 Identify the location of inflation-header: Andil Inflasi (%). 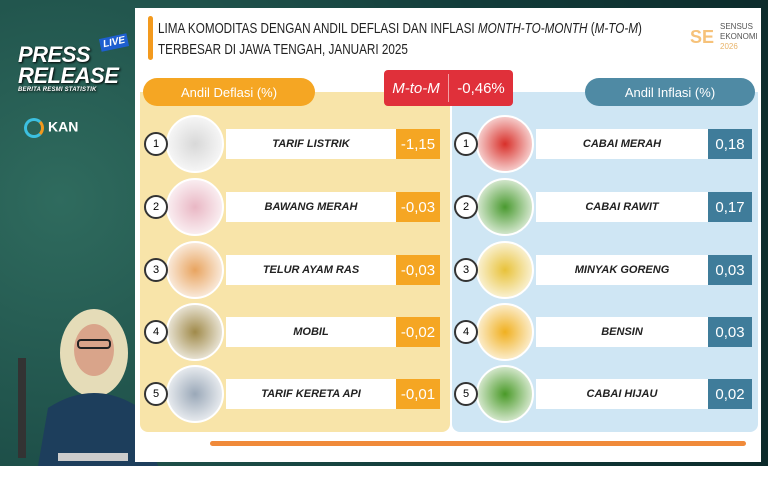
(670, 92).